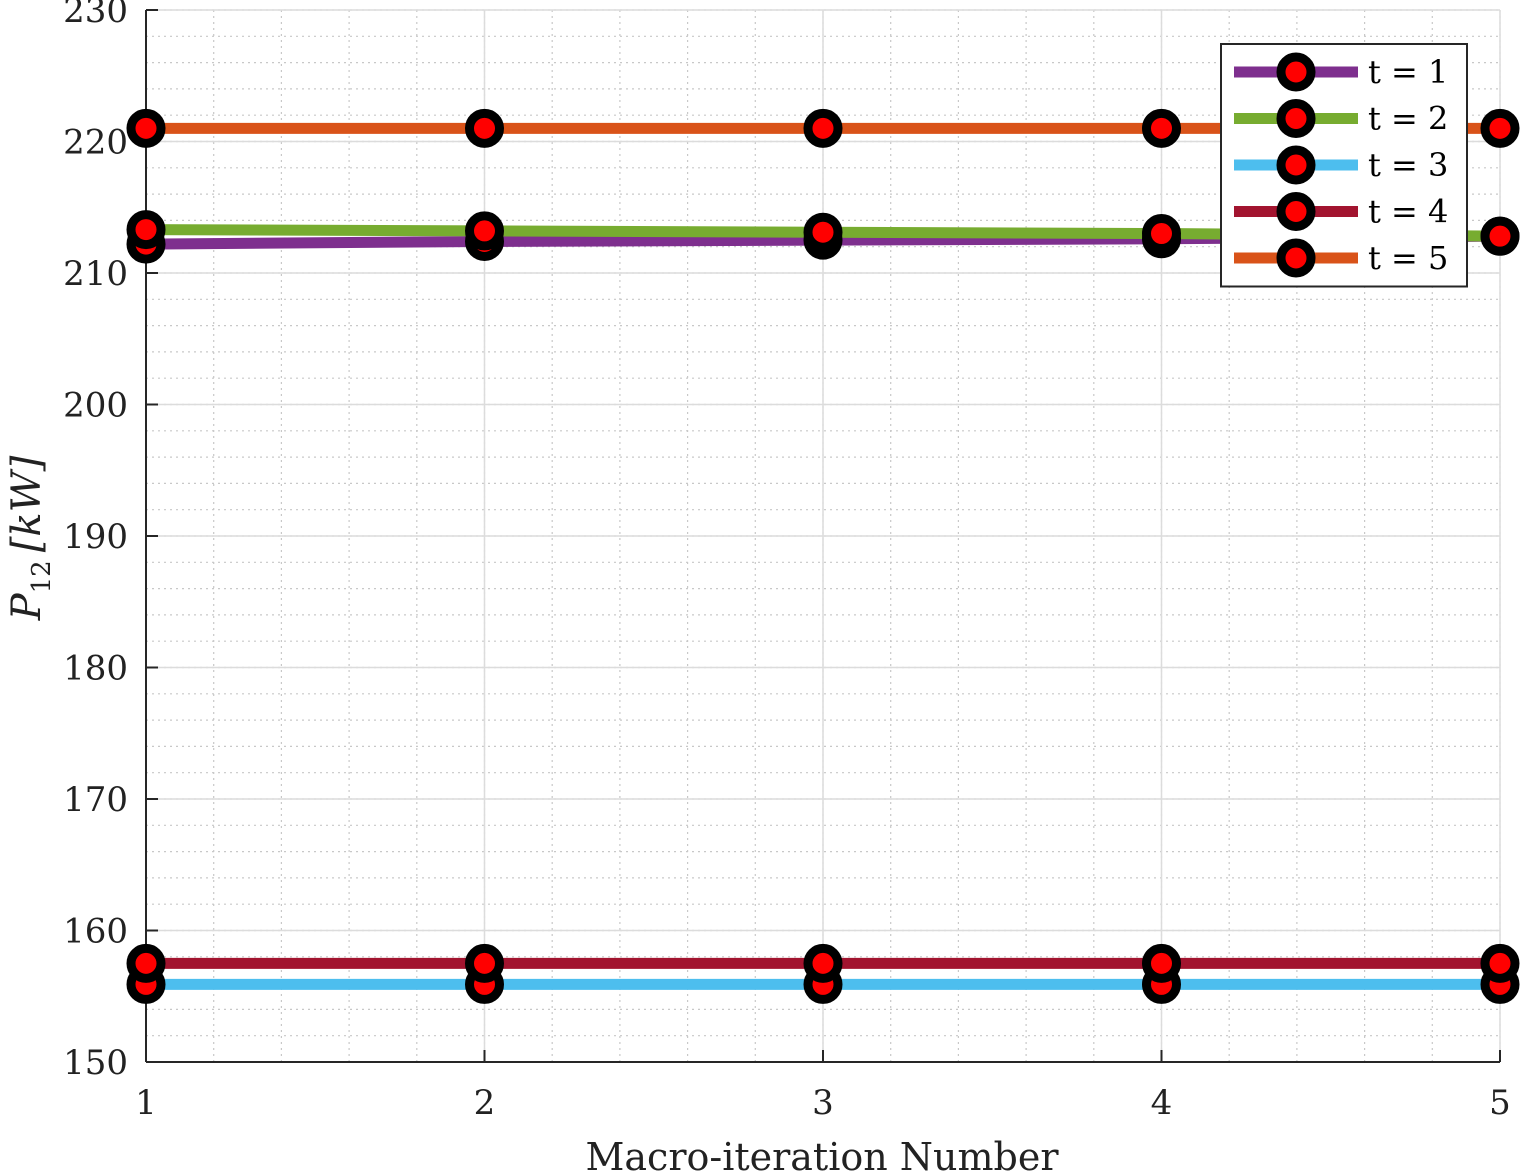 The width and height of the screenshot is (1521, 1175). I want to click on x-tick-label: 3, so click(823, 1103).